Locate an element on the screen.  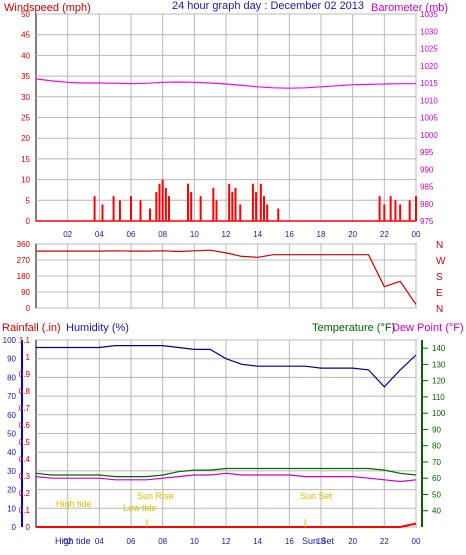
temperature-tick-label: 130 is located at coordinates (439, 364).